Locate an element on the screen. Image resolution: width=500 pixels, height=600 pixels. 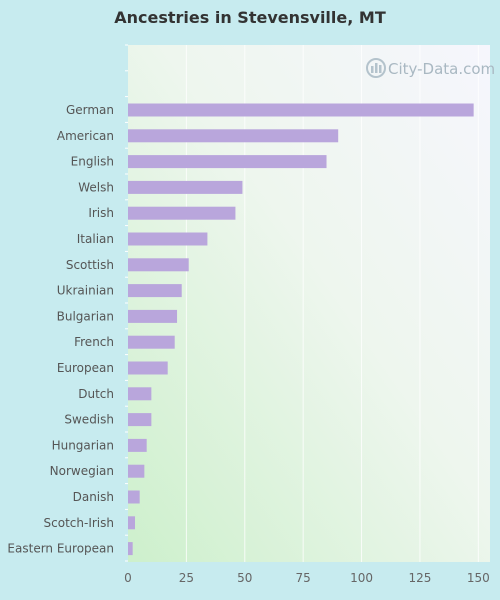
watermark-text: City-Data.com is located at coordinates (441, 69).